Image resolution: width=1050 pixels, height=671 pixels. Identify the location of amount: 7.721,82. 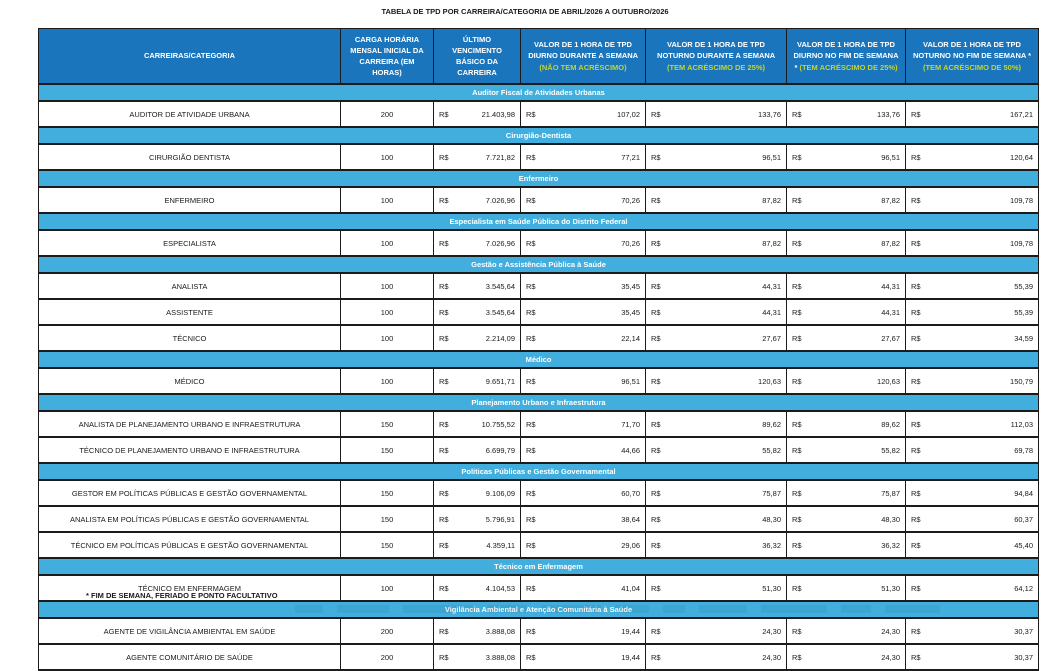
(500, 157).